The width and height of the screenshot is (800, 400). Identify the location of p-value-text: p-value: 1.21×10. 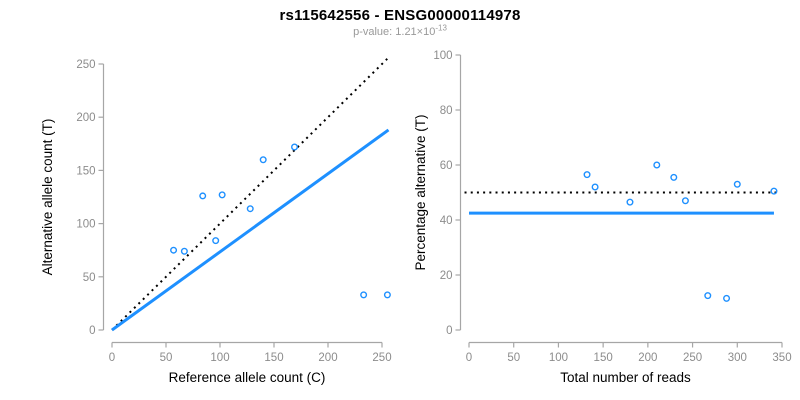
(394, 32).